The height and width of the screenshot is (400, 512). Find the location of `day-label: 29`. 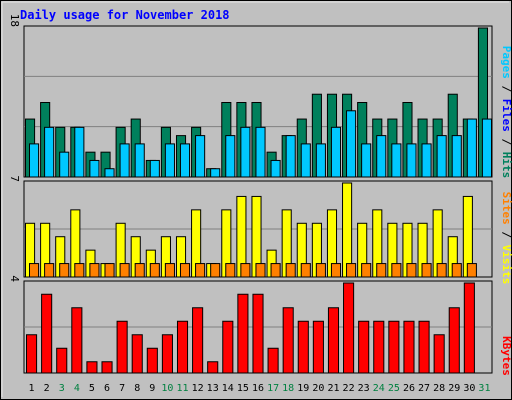

day-label: 29 is located at coordinates (454, 388).